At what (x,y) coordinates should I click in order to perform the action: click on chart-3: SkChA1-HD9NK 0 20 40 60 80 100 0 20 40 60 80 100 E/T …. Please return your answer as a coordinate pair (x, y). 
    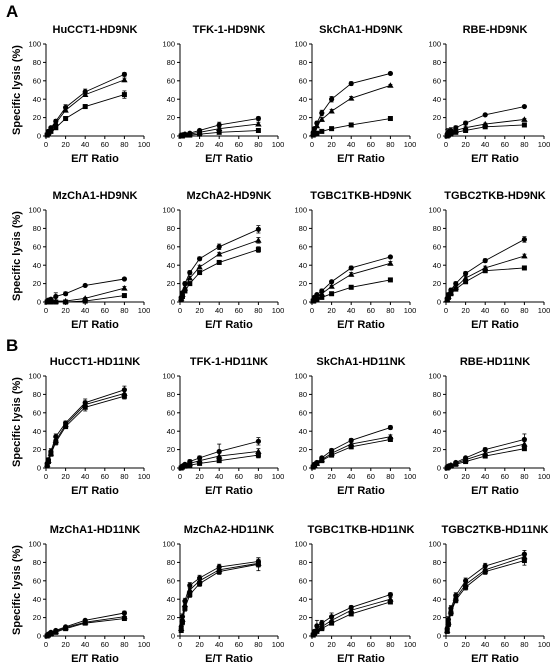
    Looking at the image, I should click on (355, 94).